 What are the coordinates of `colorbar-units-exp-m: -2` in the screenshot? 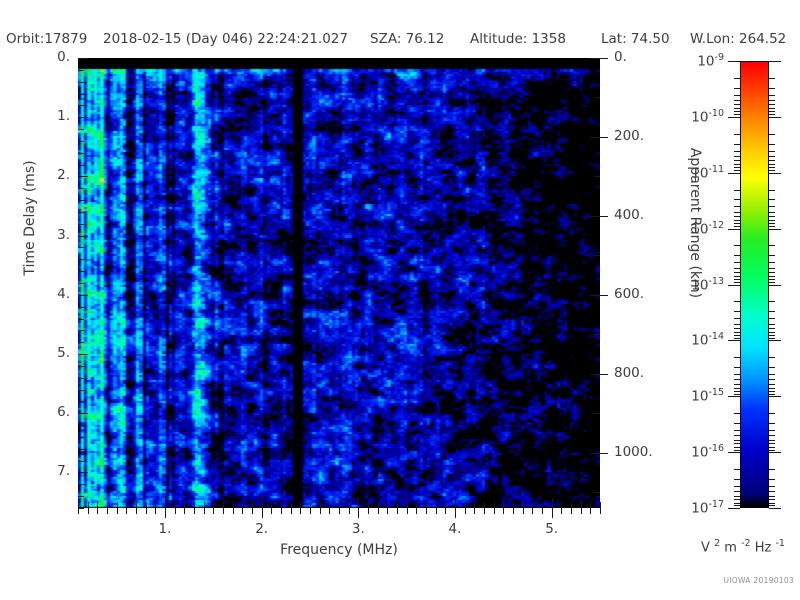 It's located at (746, 543).